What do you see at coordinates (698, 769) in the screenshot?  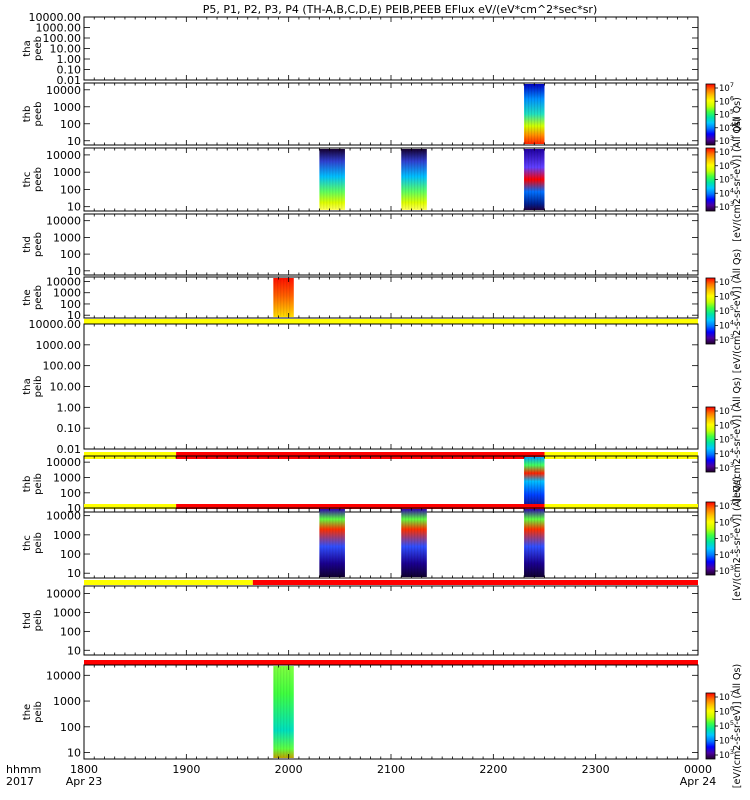 I see `x-tick-label: 0000` at bounding box center [698, 769].